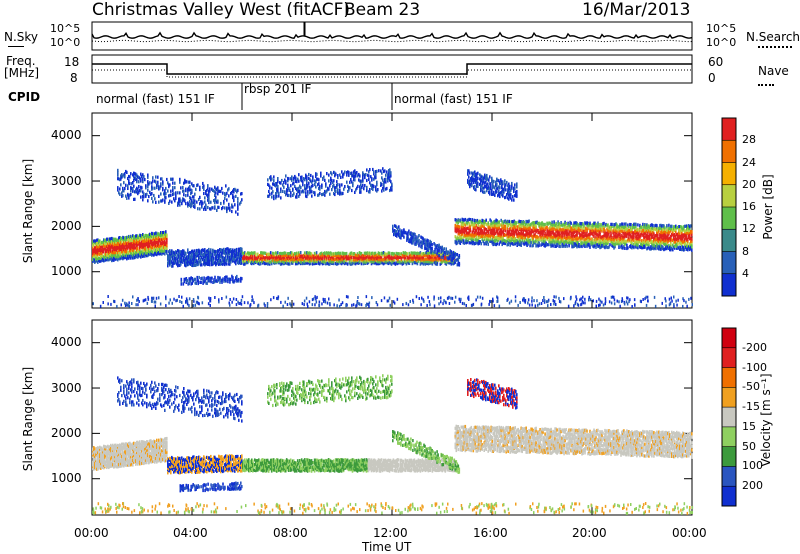 This screenshot has height=554, width=800. Describe the element at coordinates (66, 271) in the screenshot. I see `power-ytick-1000: 1000` at that location.